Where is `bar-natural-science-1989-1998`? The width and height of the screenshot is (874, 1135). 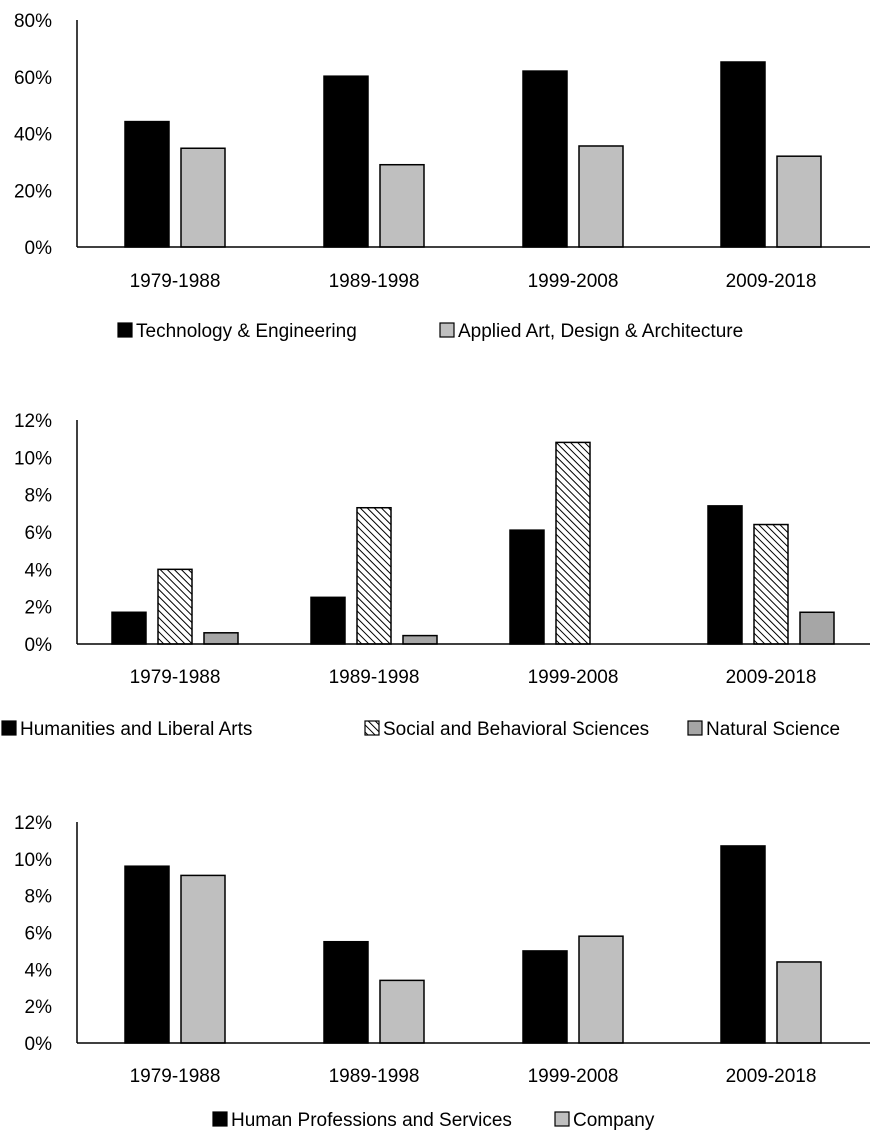 bar-natural-science-1989-1998 is located at coordinates (420, 639).